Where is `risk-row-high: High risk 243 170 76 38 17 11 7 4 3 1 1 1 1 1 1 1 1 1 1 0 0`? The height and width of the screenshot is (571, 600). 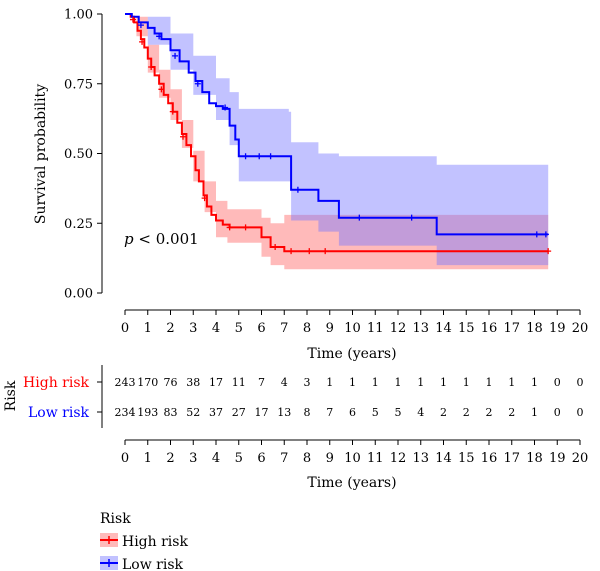 risk-row-high: High risk 243 170 76 38 17 11 7 4 3 1 1 1 1 1 1 1 1 1 1 0 0 is located at coordinates (303, 383).